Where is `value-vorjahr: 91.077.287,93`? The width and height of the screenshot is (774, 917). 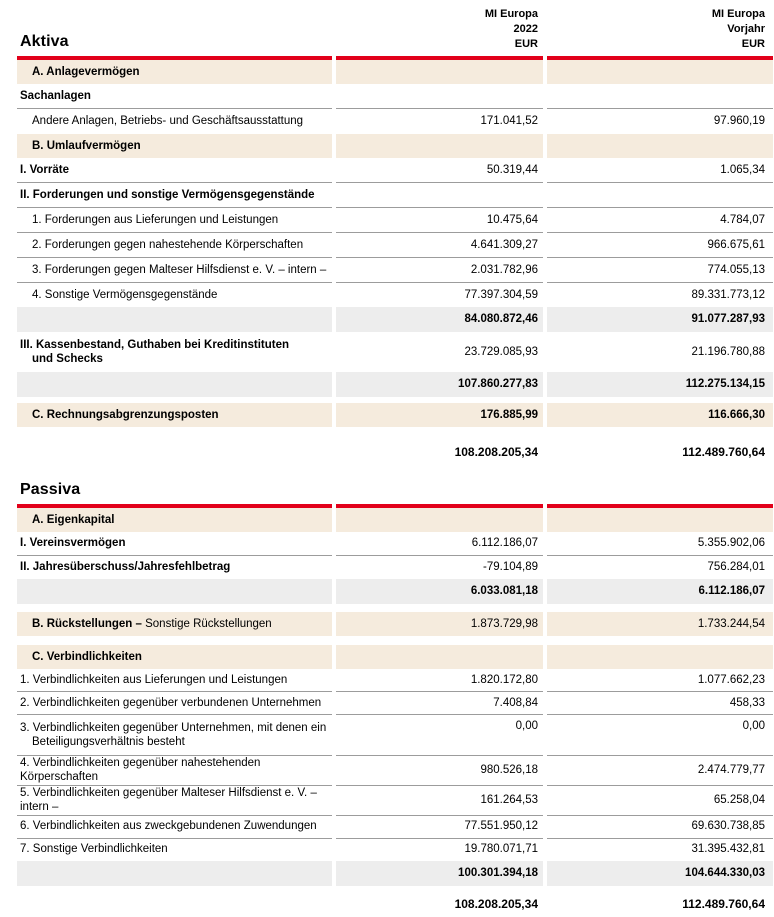 value-vorjahr: 91.077.287,93 is located at coordinates (660, 319).